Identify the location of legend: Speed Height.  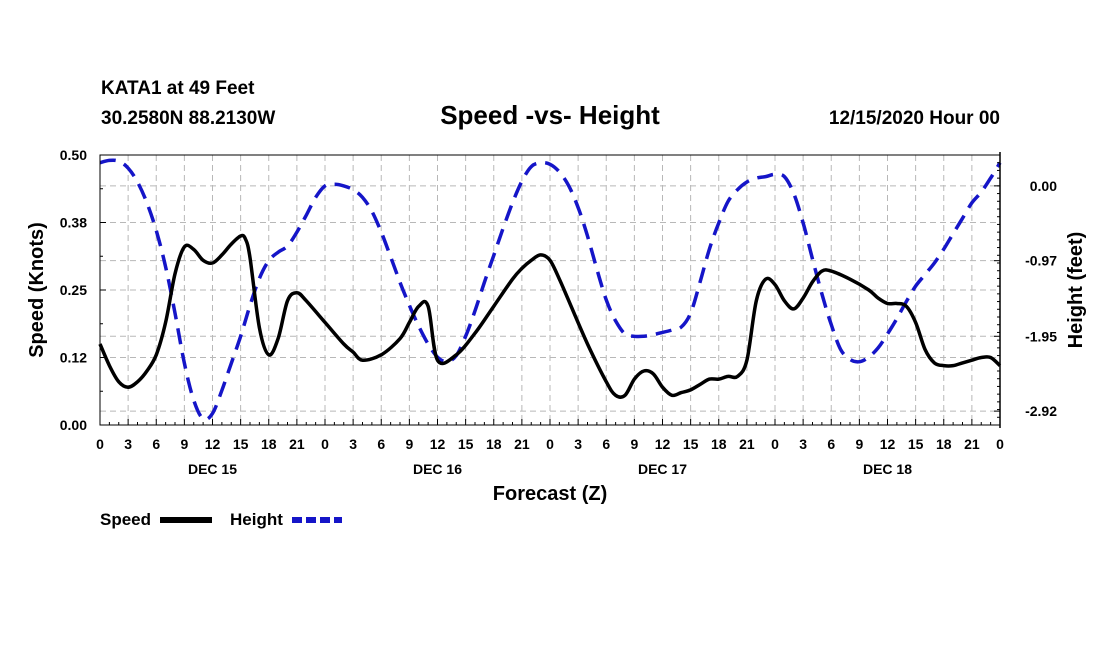
(221, 519).